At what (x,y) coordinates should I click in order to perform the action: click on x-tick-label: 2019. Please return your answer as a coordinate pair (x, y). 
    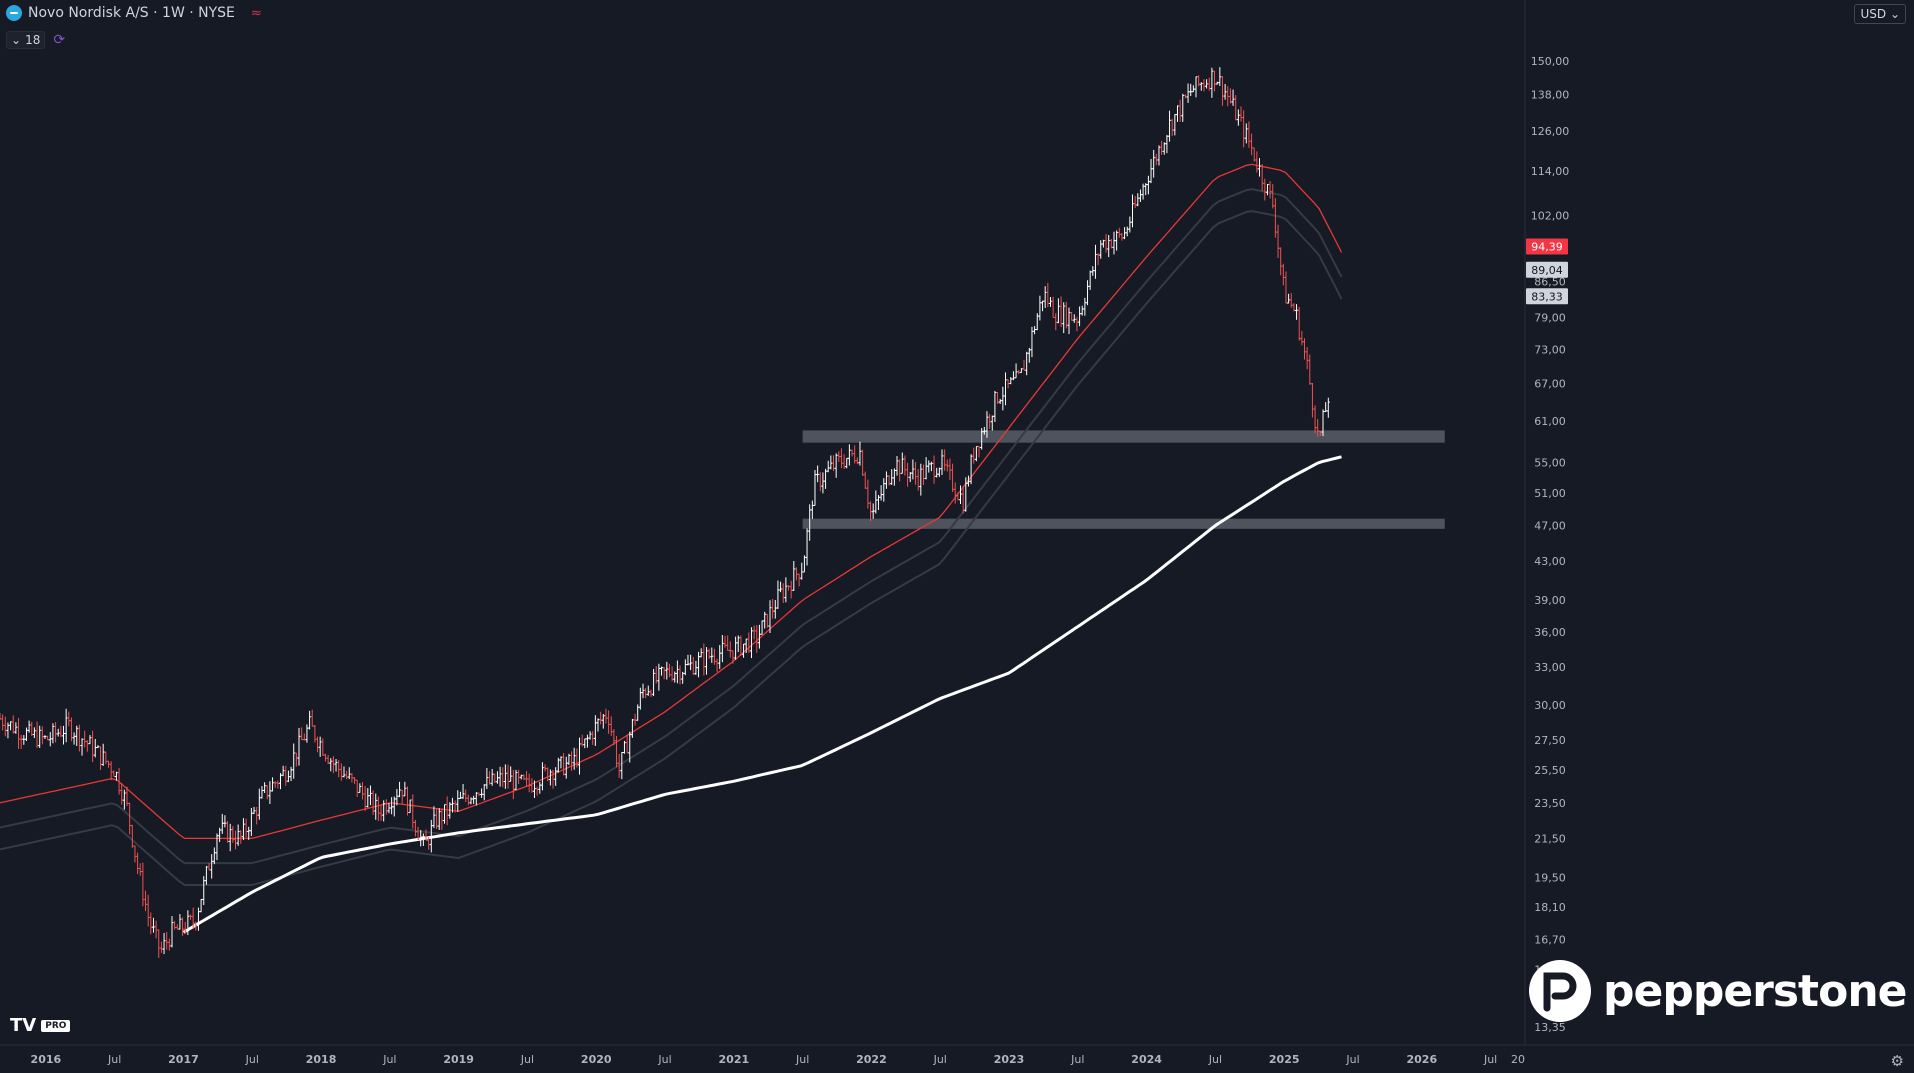
    Looking at the image, I should click on (458, 1059).